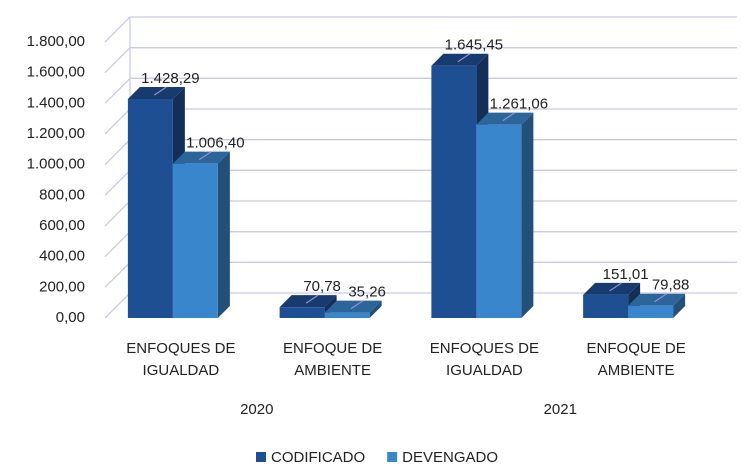  Describe the element at coordinates (62, 225) in the screenshot. I see `y-tick-label: 600,00` at that location.